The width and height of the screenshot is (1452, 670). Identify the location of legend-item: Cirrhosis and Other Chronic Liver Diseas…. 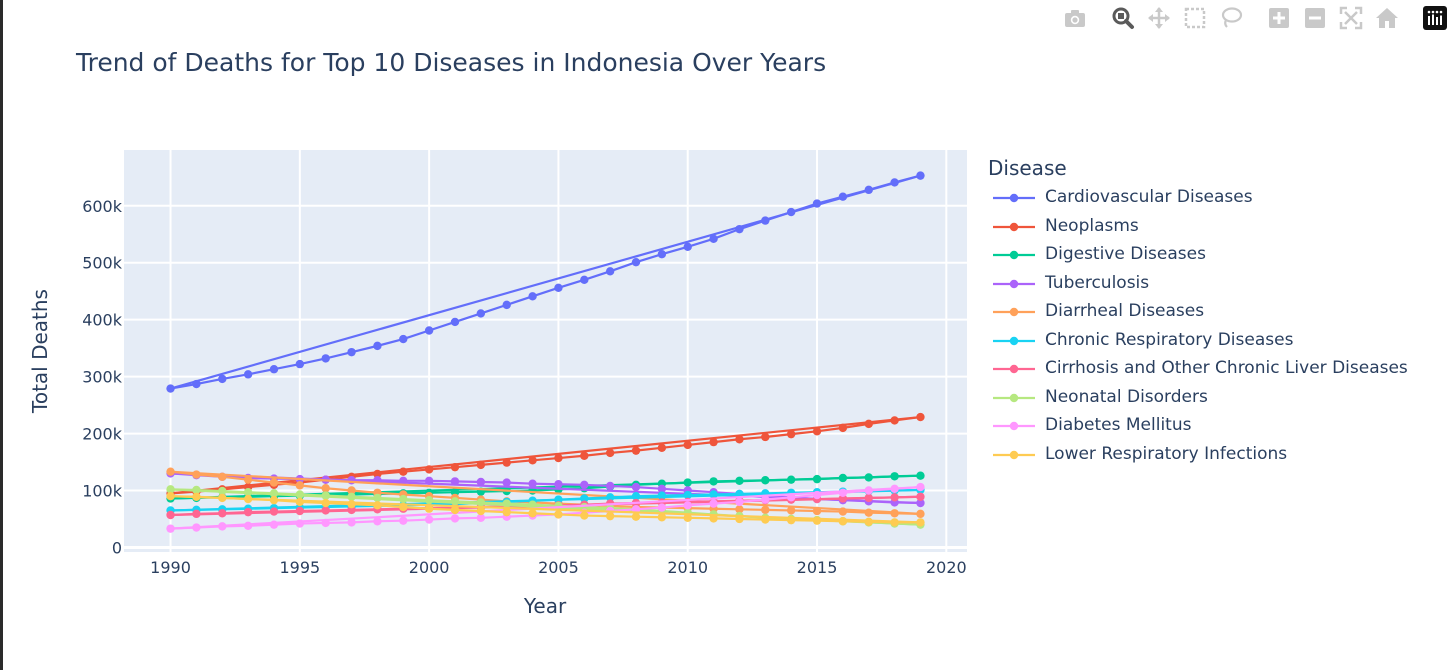
(1218, 371).